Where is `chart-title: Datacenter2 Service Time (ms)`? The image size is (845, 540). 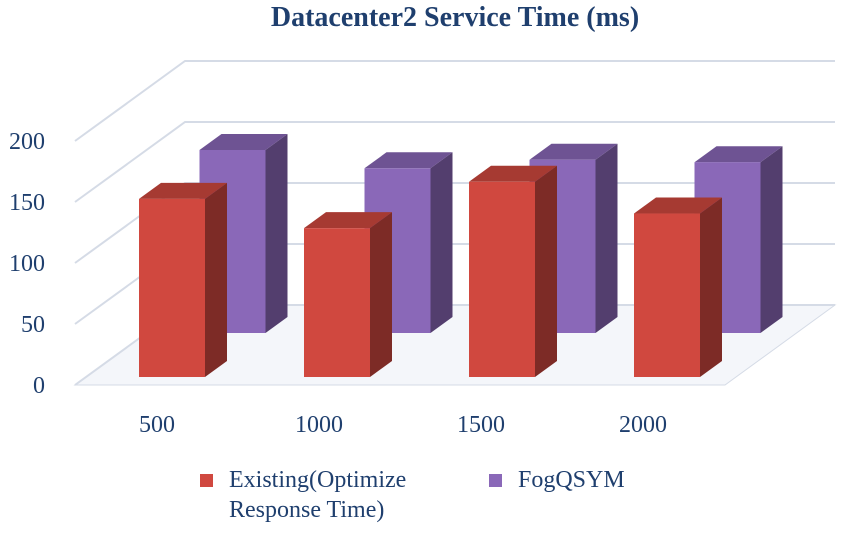 chart-title: Datacenter2 Service Time (ms) is located at coordinates (455, 17).